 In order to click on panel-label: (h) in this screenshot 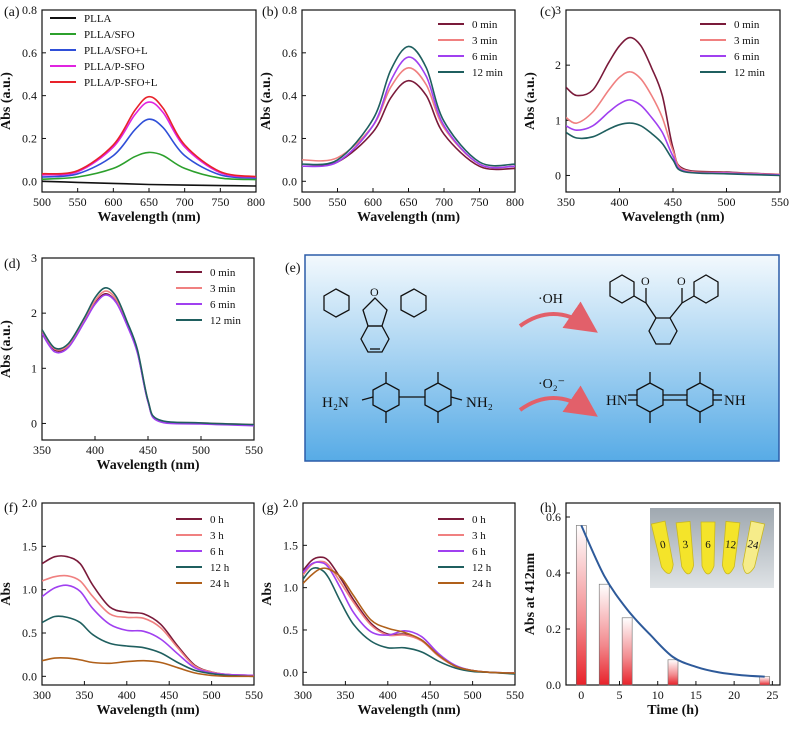, I will do `click(548, 508)`.